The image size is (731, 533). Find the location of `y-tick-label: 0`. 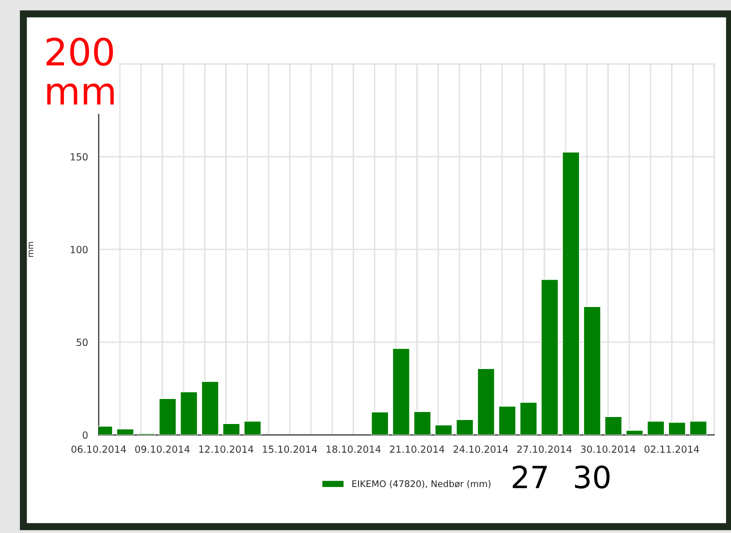

y-tick-label: 0 is located at coordinates (85, 435).